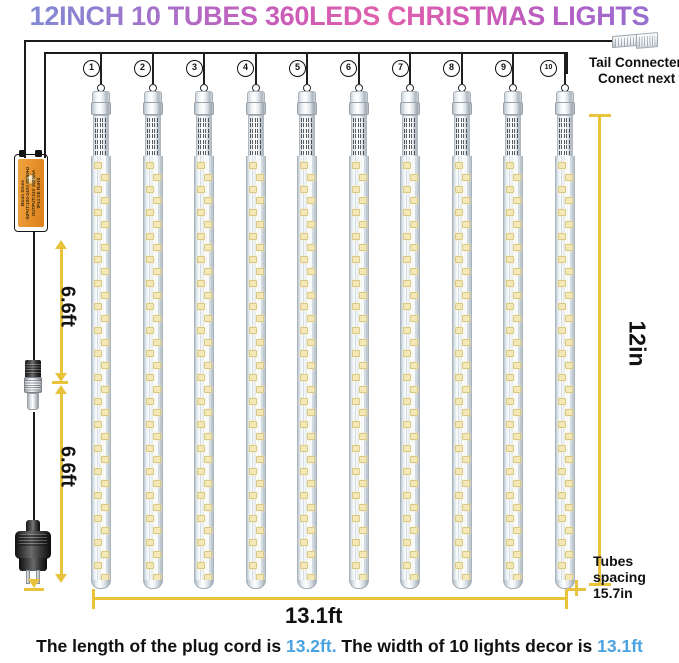 The image size is (679, 663). I want to click on connector-female-tip, so click(33, 401).